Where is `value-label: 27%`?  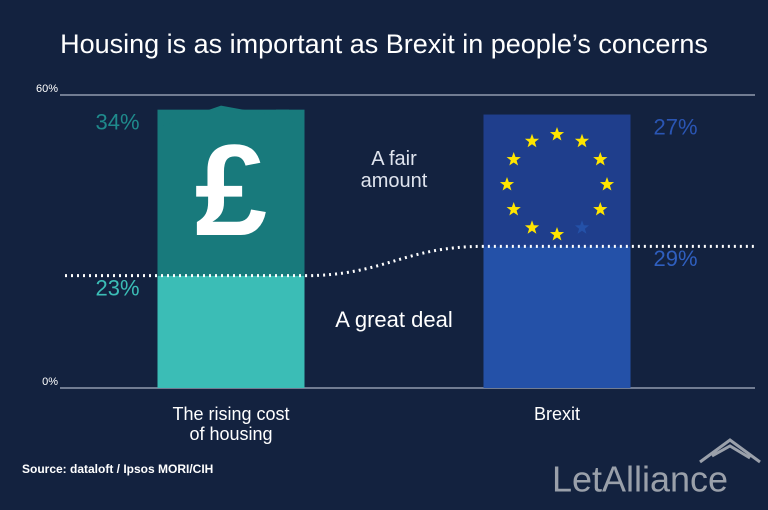
value-label: 27% is located at coordinates (675, 126).